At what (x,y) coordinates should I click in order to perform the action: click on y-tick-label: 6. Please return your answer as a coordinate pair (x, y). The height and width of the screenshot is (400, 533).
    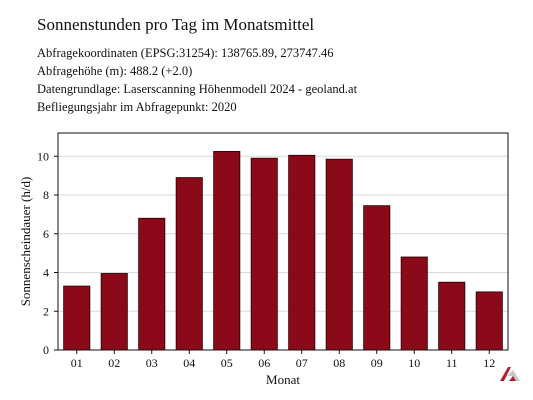
    Looking at the image, I should click on (46, 234).